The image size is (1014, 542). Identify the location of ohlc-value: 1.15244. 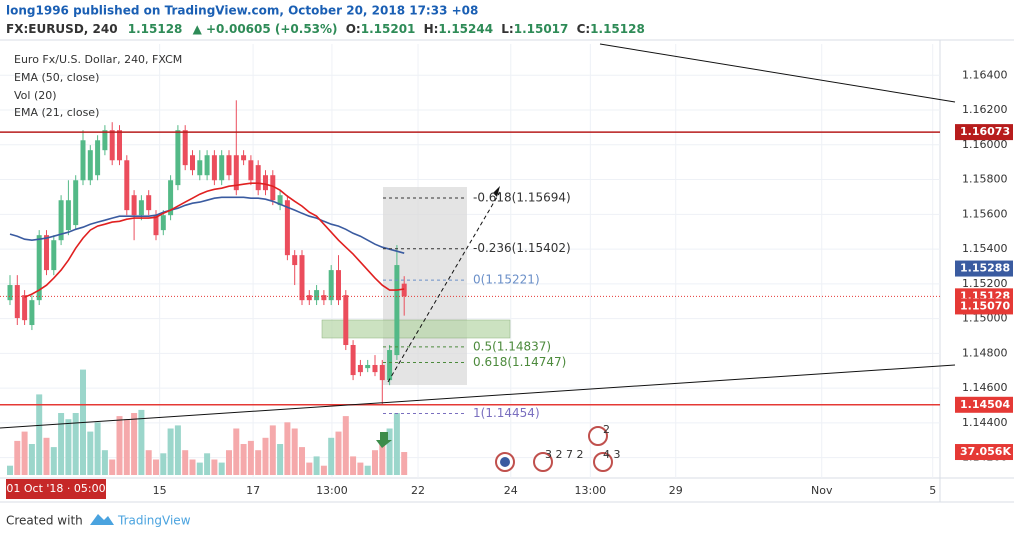
(465, 29).